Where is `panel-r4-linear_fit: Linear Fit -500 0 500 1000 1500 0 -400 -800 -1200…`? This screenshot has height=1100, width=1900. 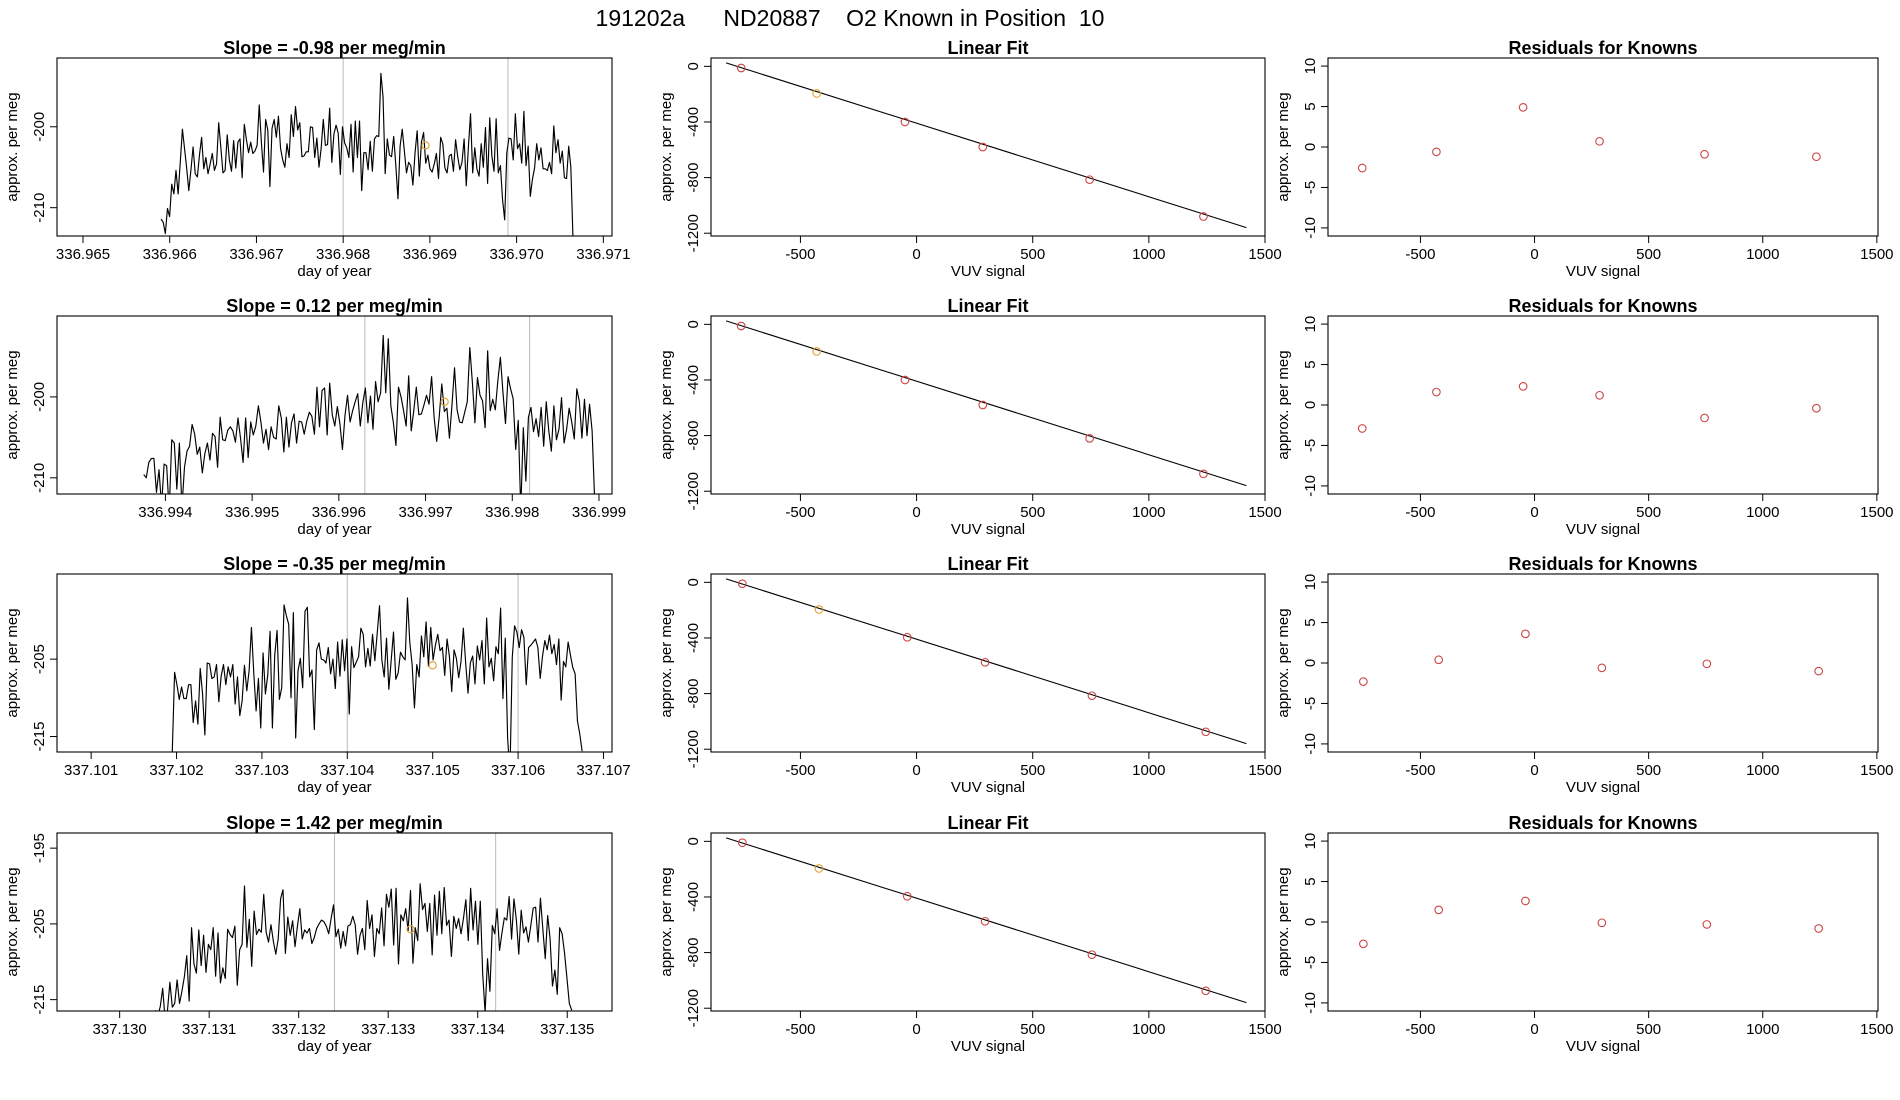
panel-r4-linear_fit: Linear Fit -500 0 500 1000 1500 0 -400 -800 -1200… is located at coordinates (970, 934).